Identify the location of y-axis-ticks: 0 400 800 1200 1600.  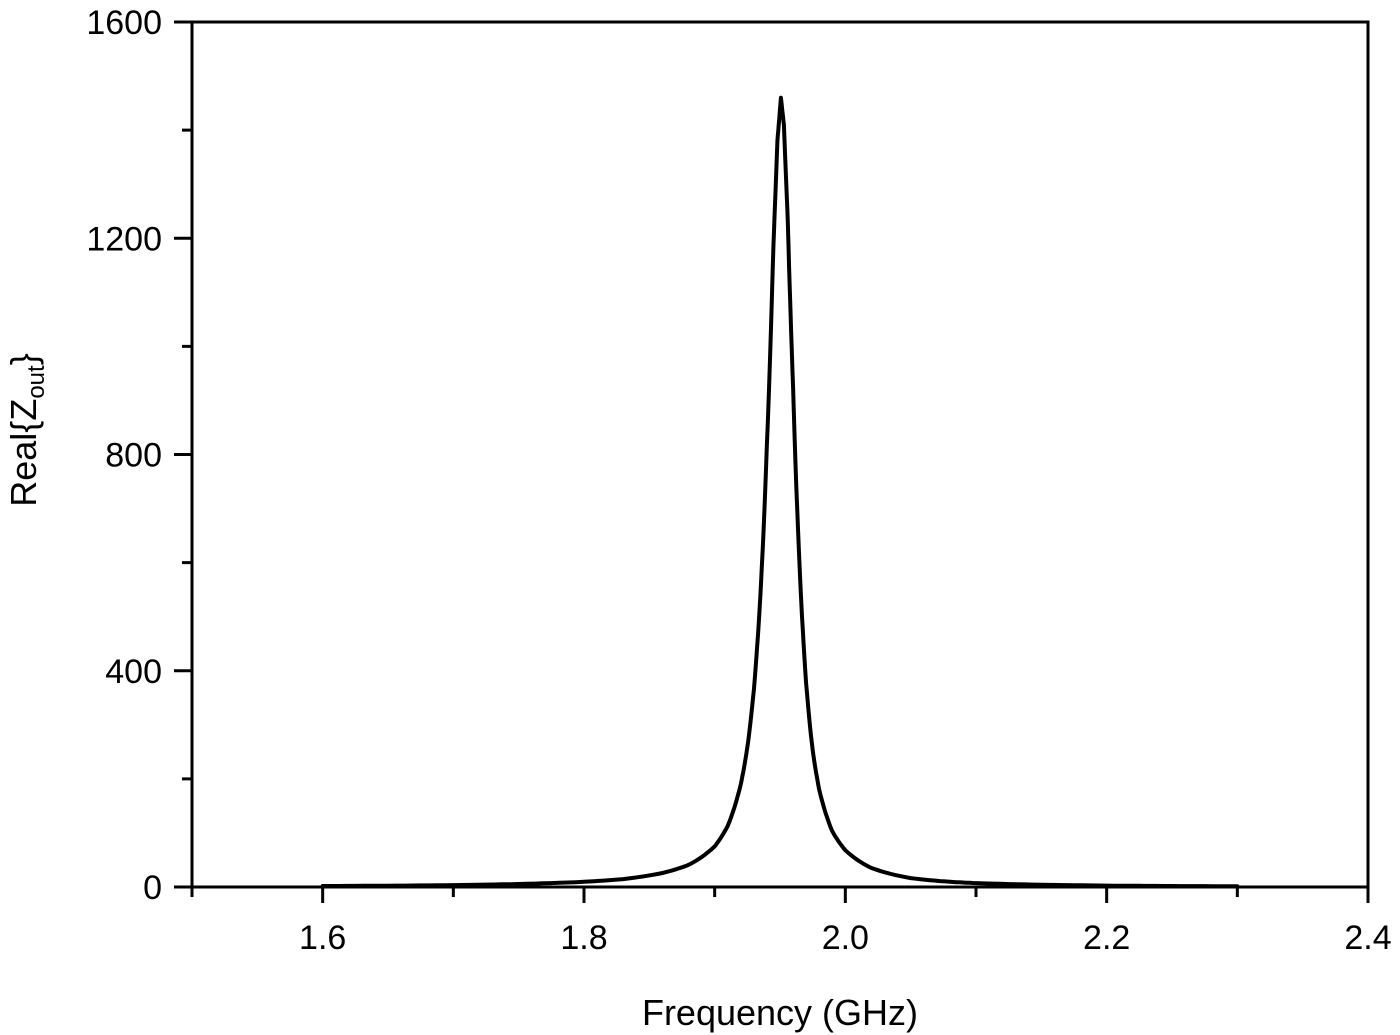
(139, 455).